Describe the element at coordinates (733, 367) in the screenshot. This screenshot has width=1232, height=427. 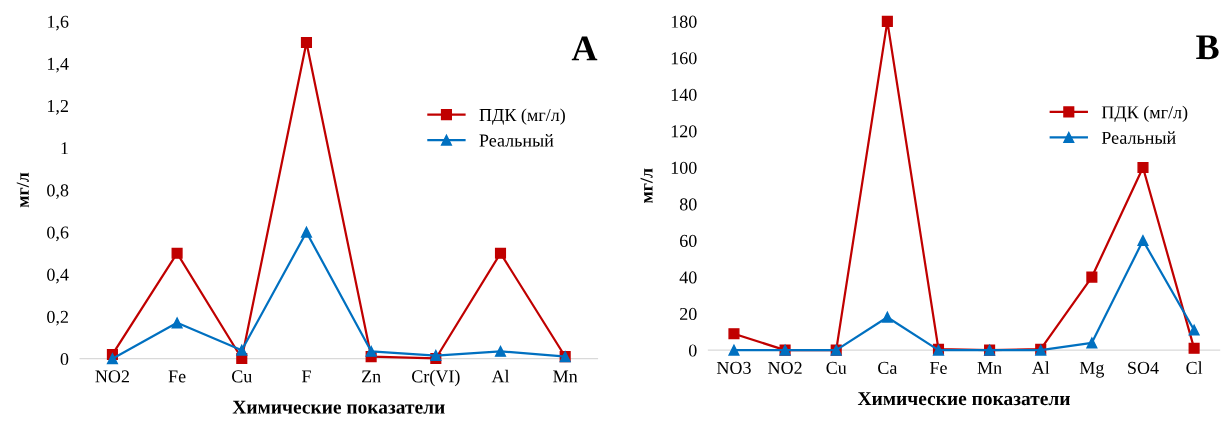
I see `x-tick-label: NO3` at that location.